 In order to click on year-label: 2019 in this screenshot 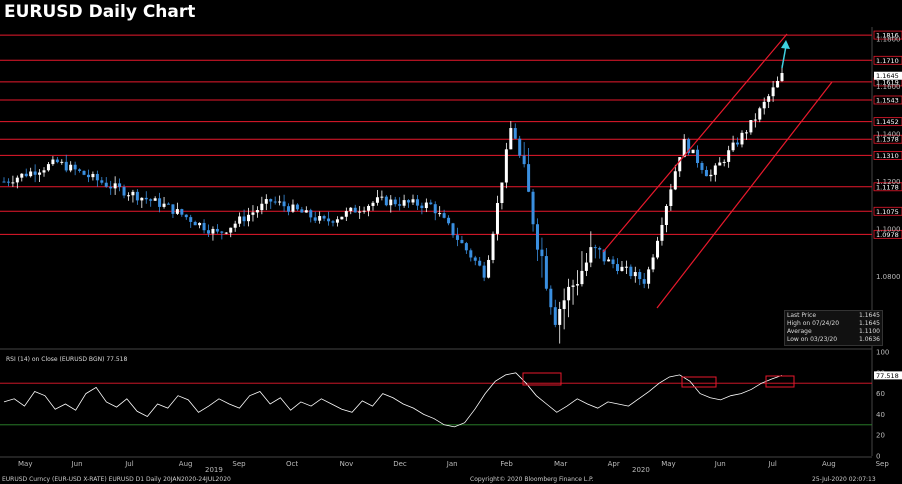, I will do `click(214, 470)`.